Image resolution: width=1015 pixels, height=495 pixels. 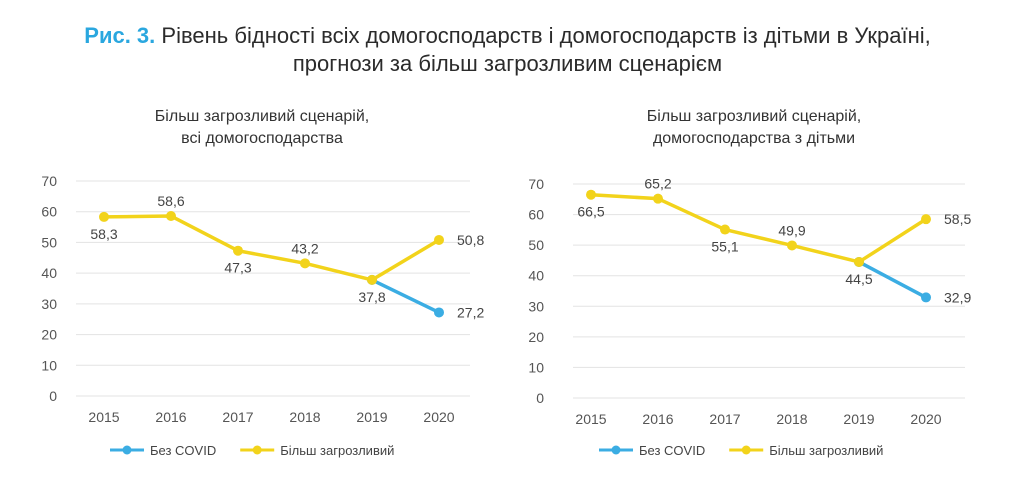 I want to click on chart1-ytick-label: 30, so click(x=49, y=304).